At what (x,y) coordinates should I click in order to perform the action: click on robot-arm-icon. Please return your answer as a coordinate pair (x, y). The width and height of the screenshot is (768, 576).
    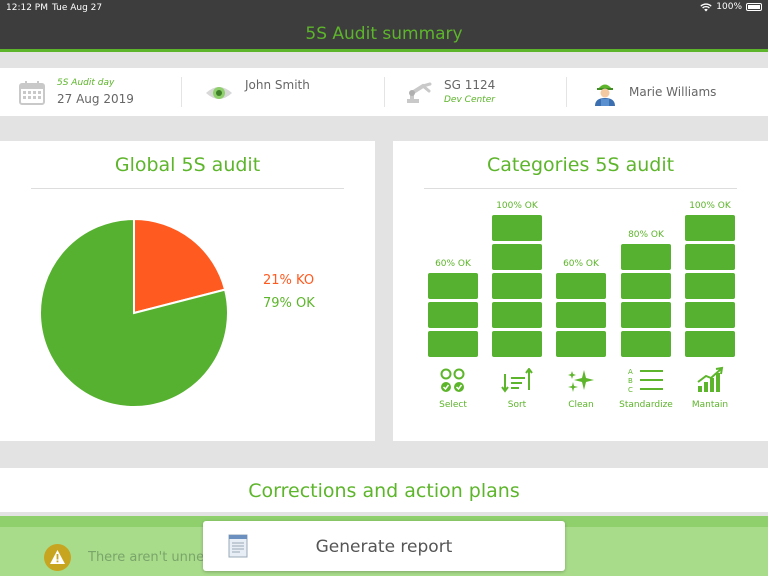
    Looking at the image, I should click on (419, 92).